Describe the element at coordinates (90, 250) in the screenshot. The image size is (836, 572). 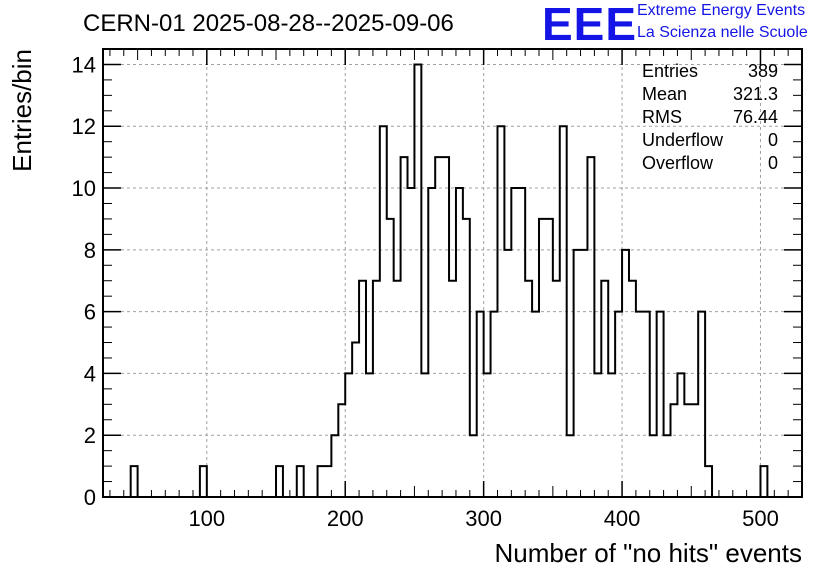
I see `y-tick-label: 8` at that location.